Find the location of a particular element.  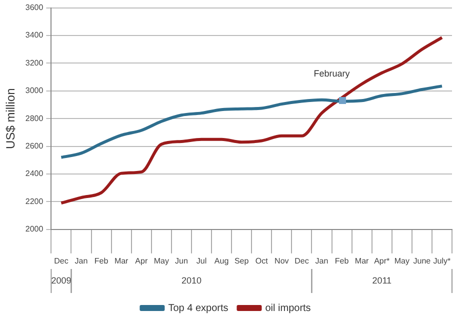

x-tick-label: Aug is located at coordinates (221, 261).